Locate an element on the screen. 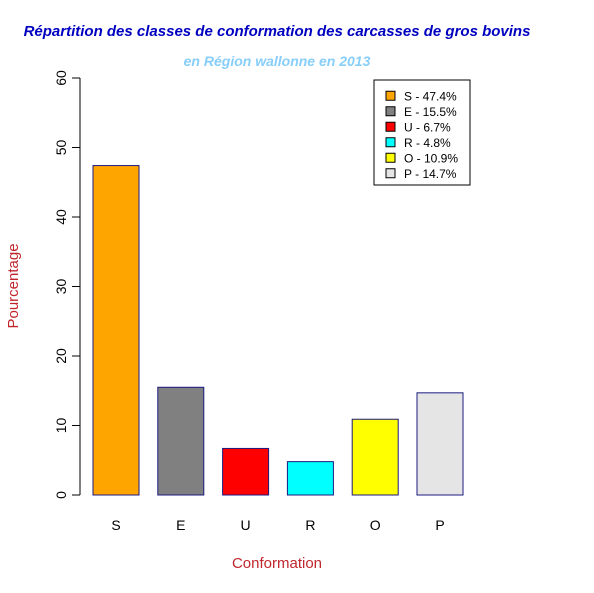 Image resolution: width=594 pixels, height=593 pixels. bar-E is located at coordinates (181, 441).